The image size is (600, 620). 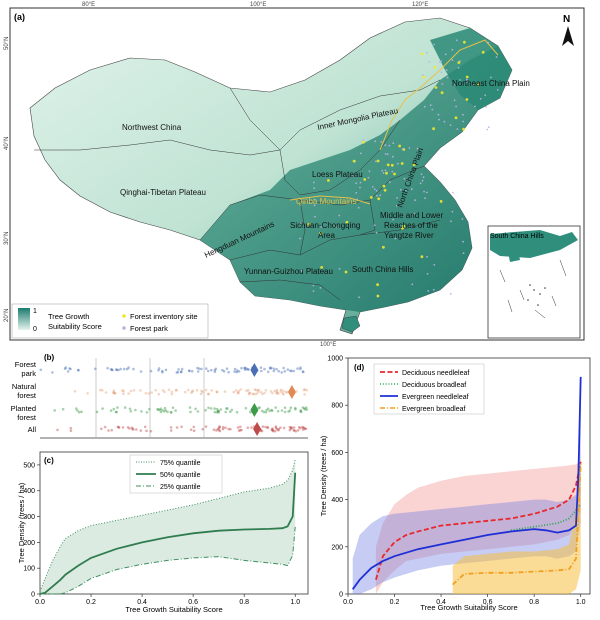 I want to click on d-ytick-label: 0, so click(x=341, y=595).